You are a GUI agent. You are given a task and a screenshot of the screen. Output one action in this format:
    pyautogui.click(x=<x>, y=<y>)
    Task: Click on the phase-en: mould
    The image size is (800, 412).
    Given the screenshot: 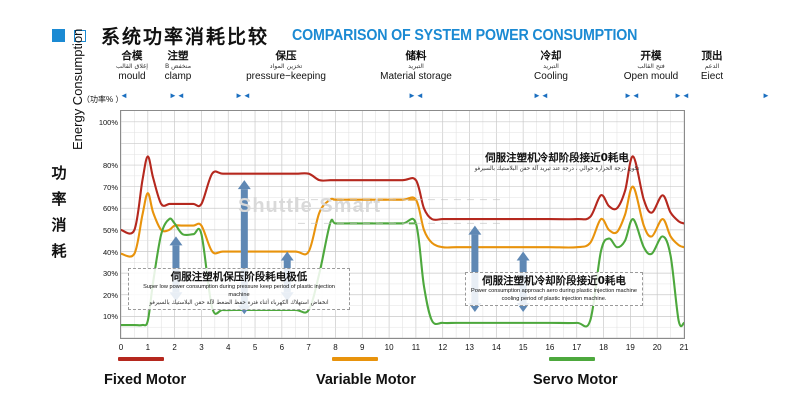 What is the action you would take?
    pyautogui.click(x=132, y=76)
    